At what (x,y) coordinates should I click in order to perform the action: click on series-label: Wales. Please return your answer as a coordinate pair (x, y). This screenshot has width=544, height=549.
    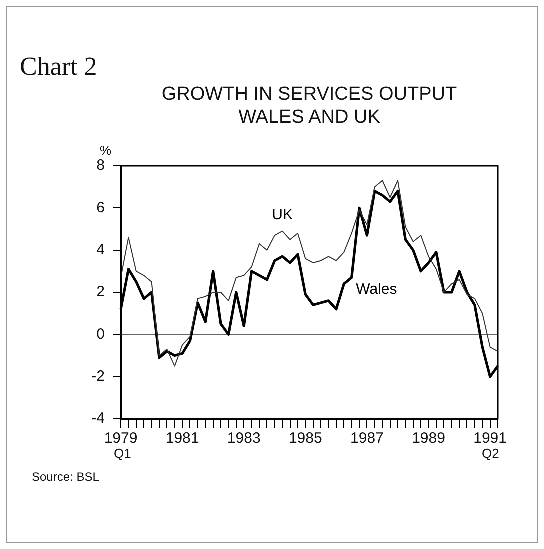
    Looking at the image, I should click on (377, 289).